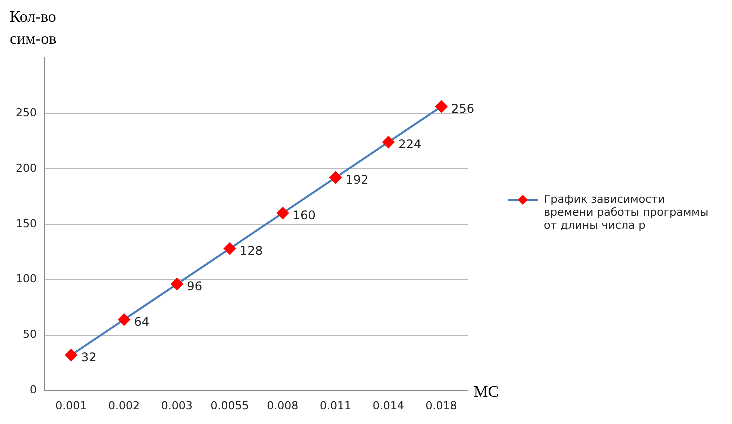 The height and width of the screenshot is (424, 732). What do you see at coordinates (29, 335) in the screenshot?
I see `y-tick-label: 50` at bounding box center [29, 335].